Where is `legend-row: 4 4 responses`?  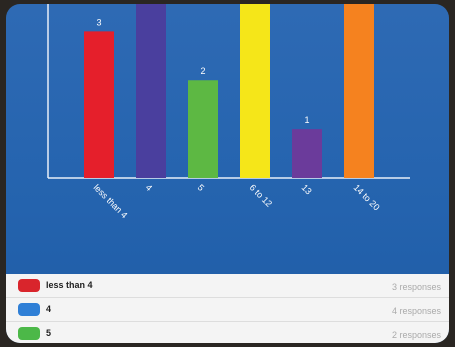 legend-row: 4 4 responses is located at coordinates (227, 310).